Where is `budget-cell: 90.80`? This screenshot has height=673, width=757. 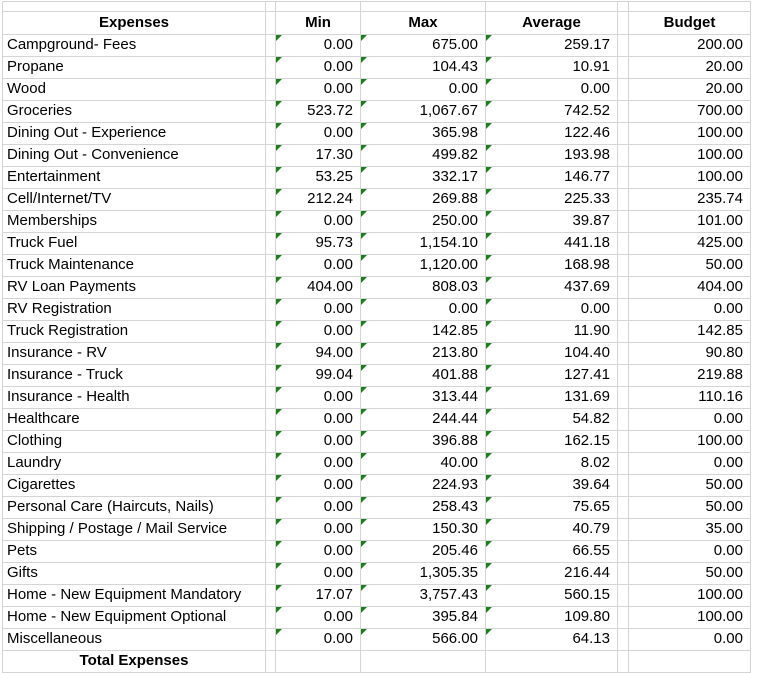 budget-cell: 90.80 is located at coordinates (690, 354).